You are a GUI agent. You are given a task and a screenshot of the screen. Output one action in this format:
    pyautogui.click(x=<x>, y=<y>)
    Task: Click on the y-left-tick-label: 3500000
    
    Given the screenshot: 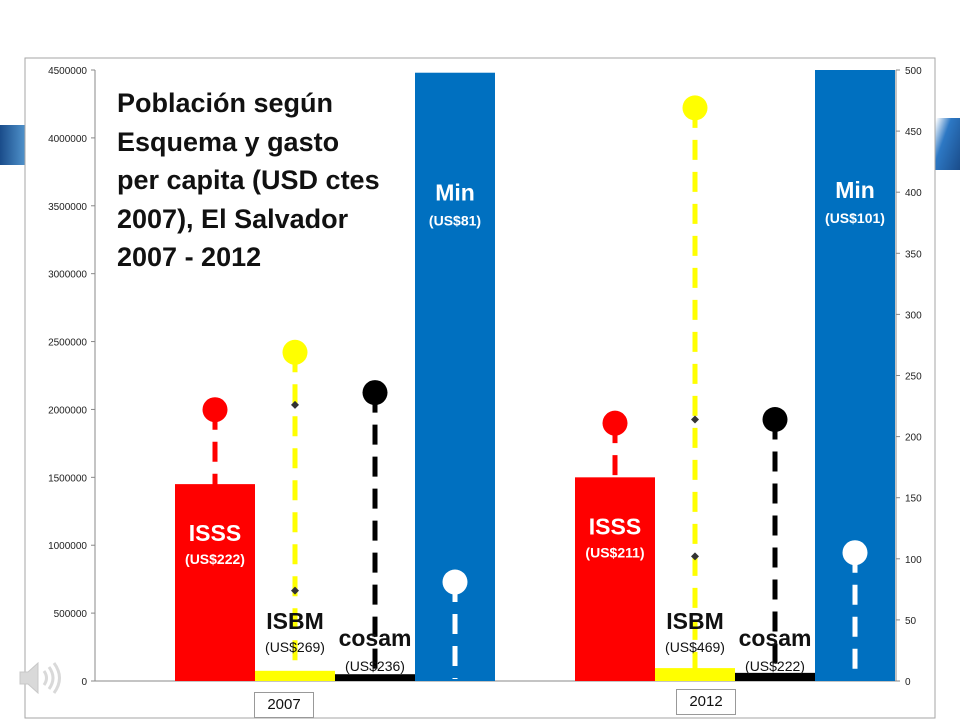 What is the action you would take?
    pyautogui.click(x=67, y=207)
    